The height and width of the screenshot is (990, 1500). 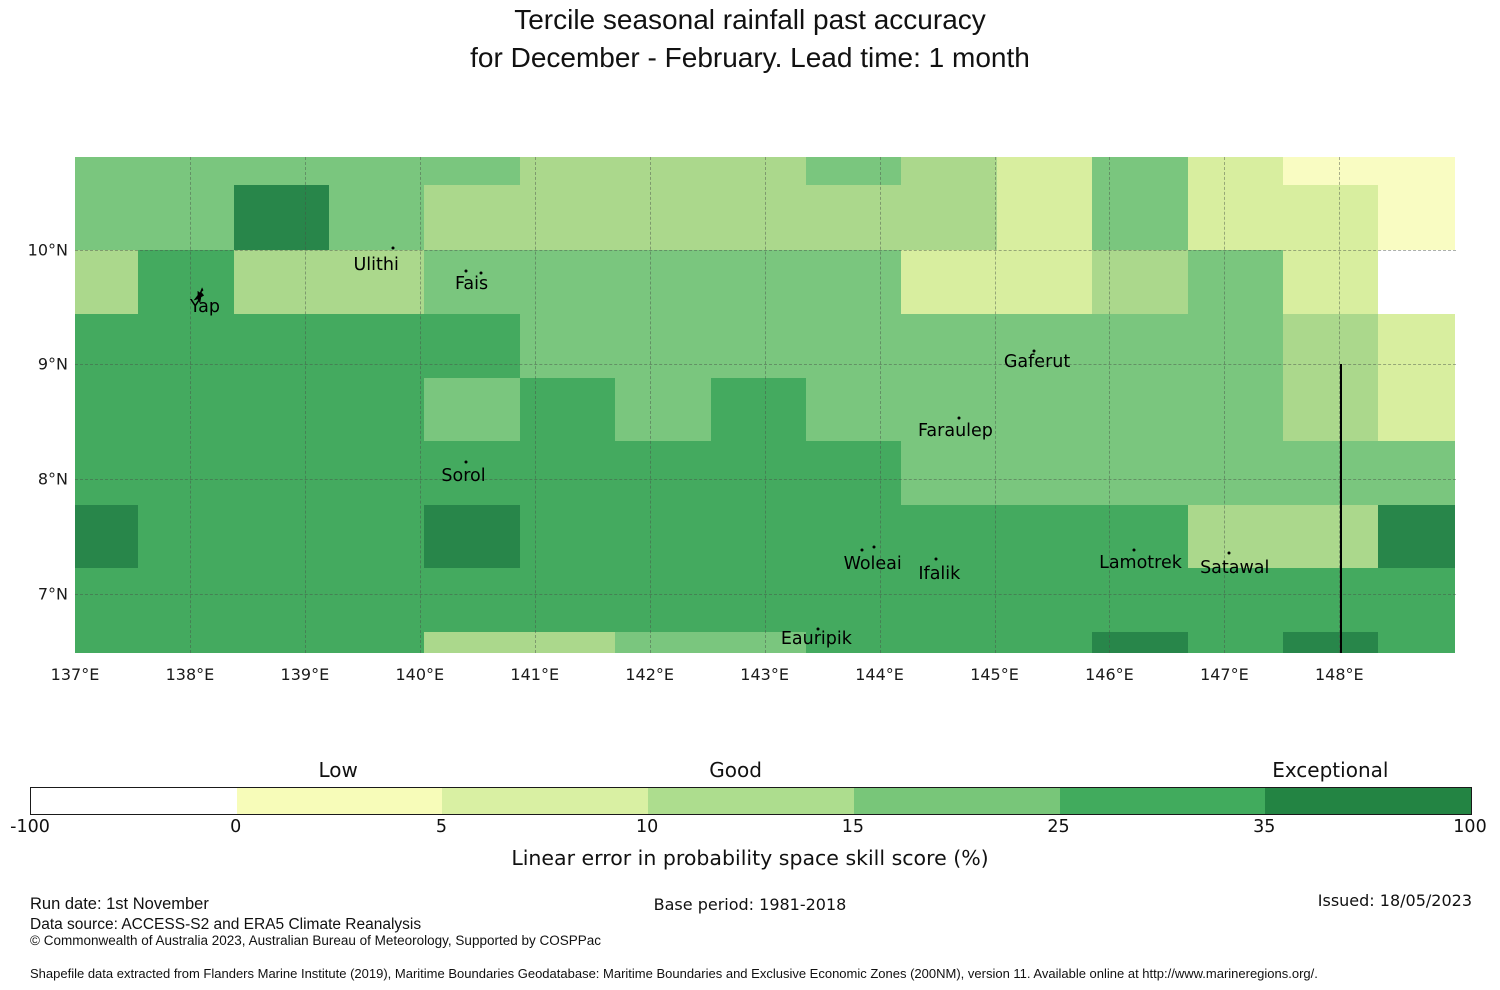 I want to click on y-tick-label: 8°N, so click(x=52, y=479).